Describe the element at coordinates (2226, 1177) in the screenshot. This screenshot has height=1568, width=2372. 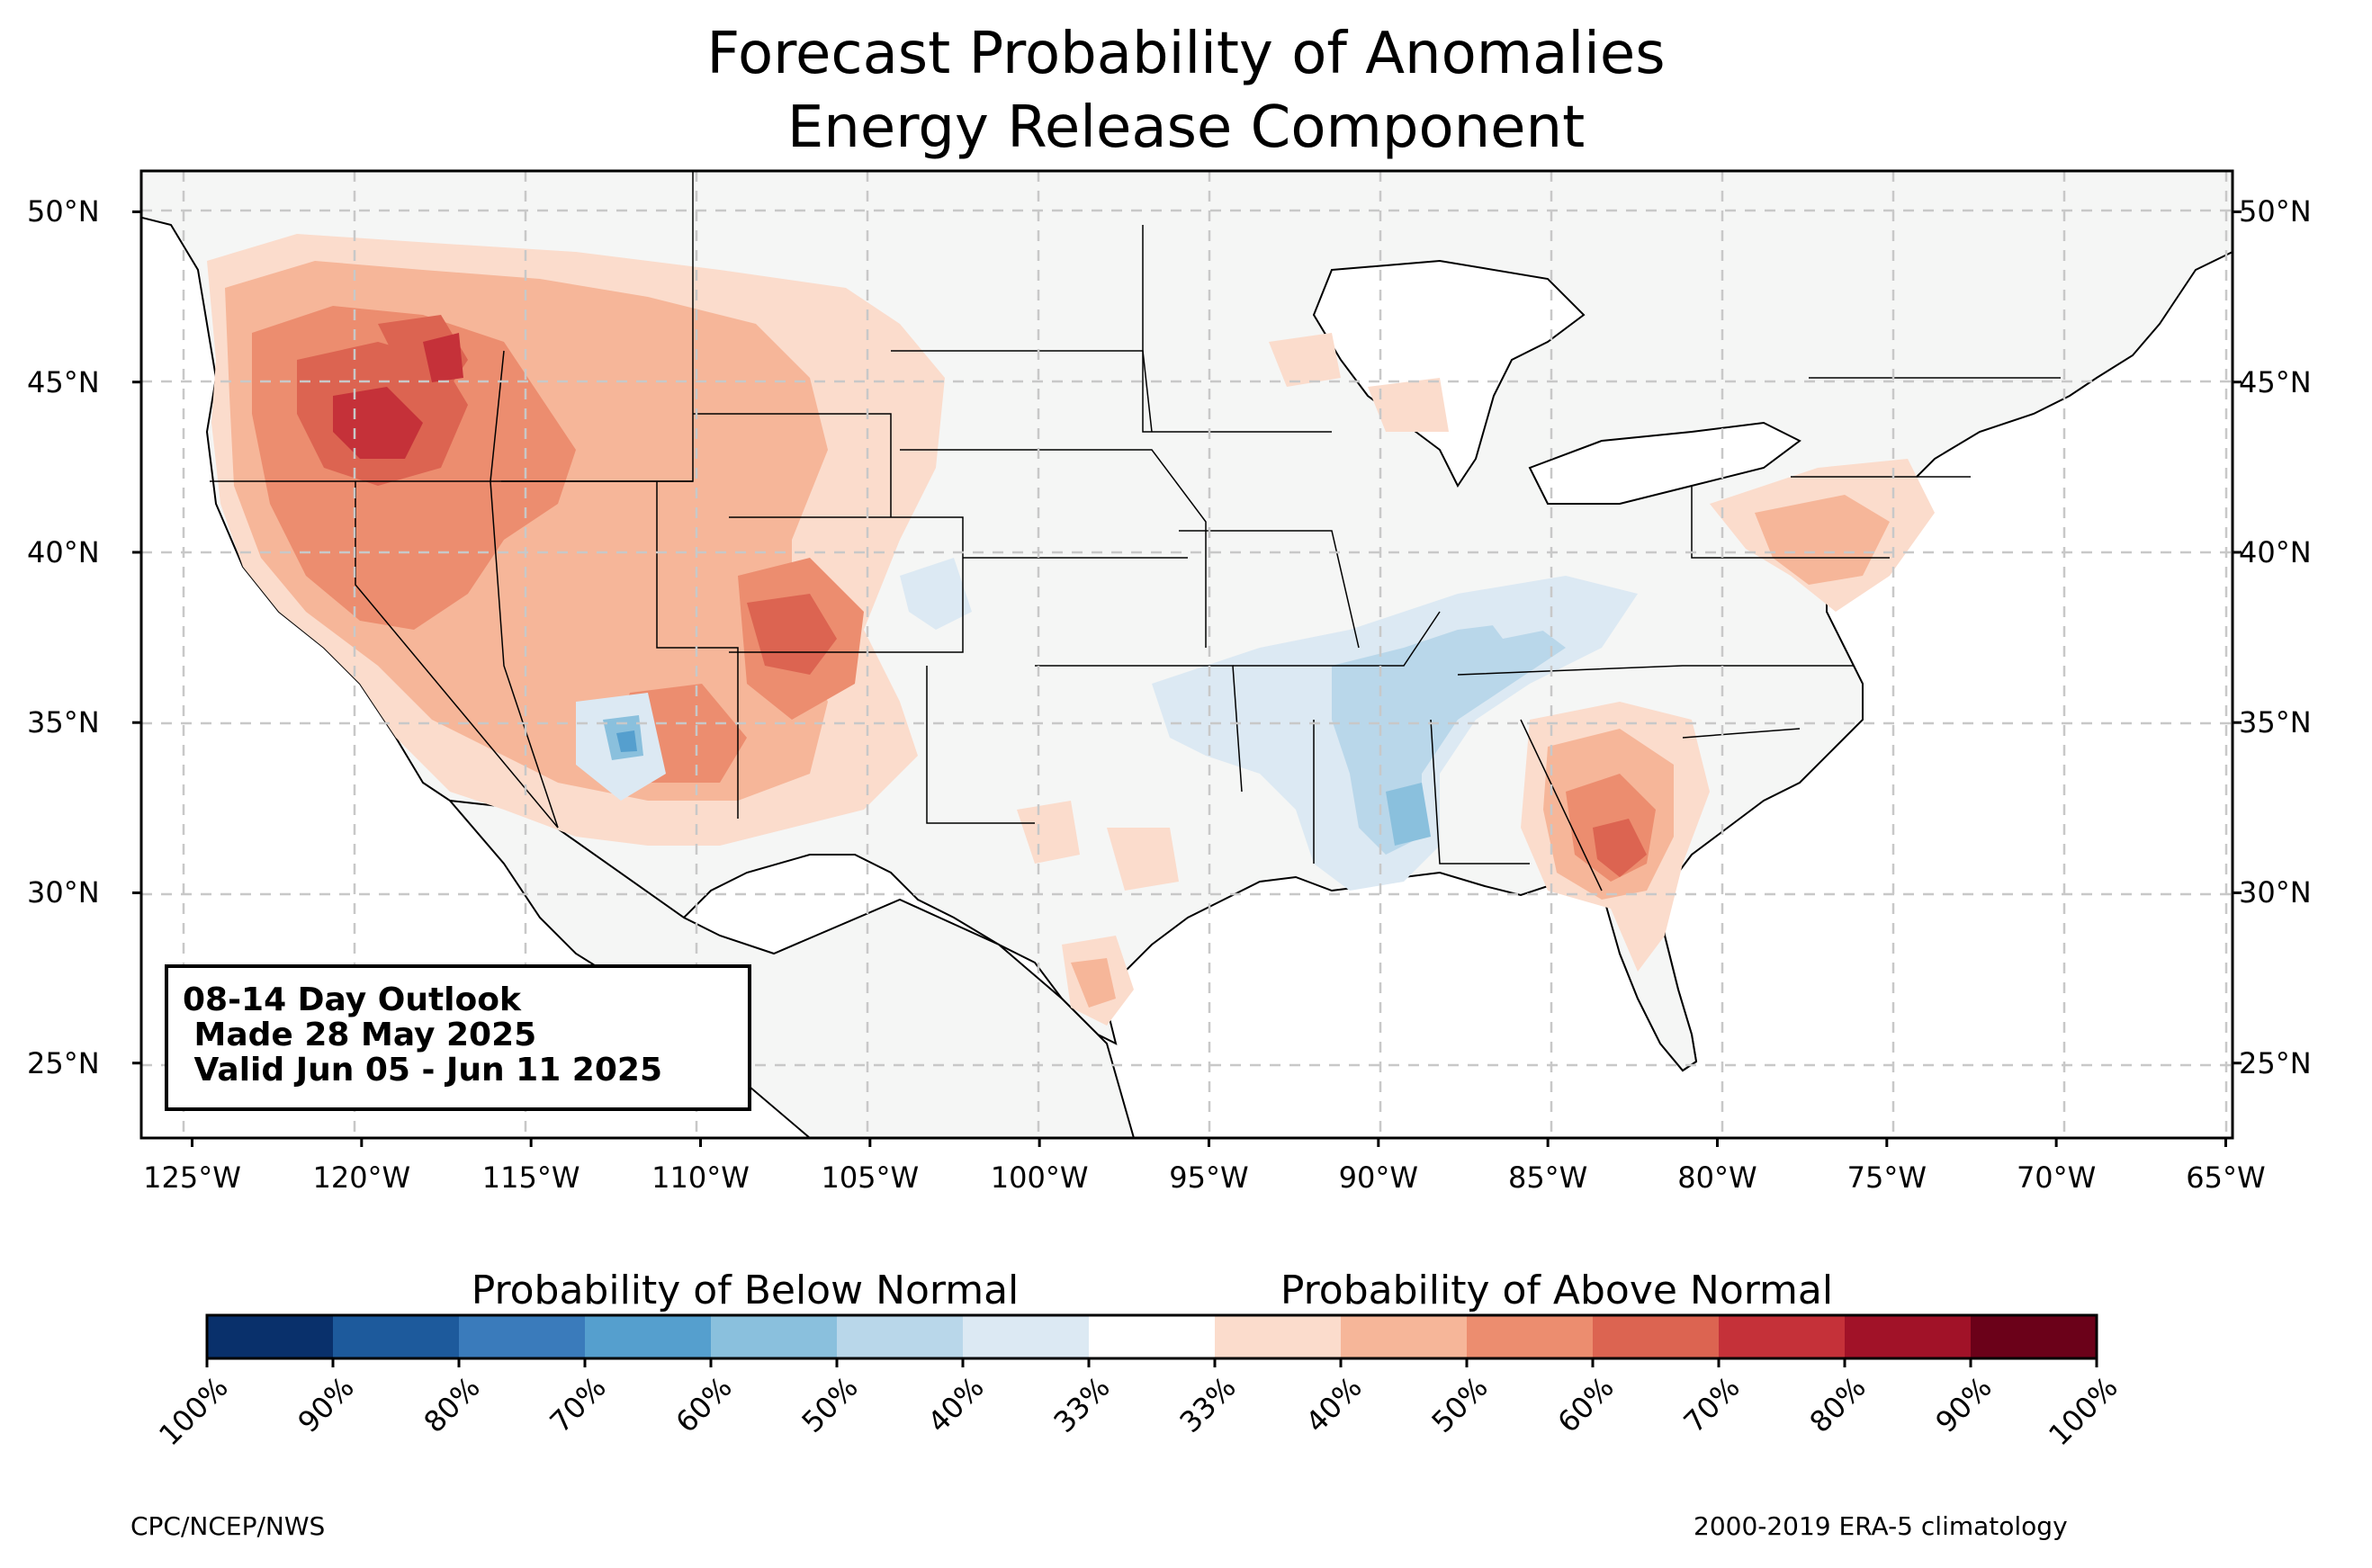
I see `lon-tick-label: 65°W` at that location.